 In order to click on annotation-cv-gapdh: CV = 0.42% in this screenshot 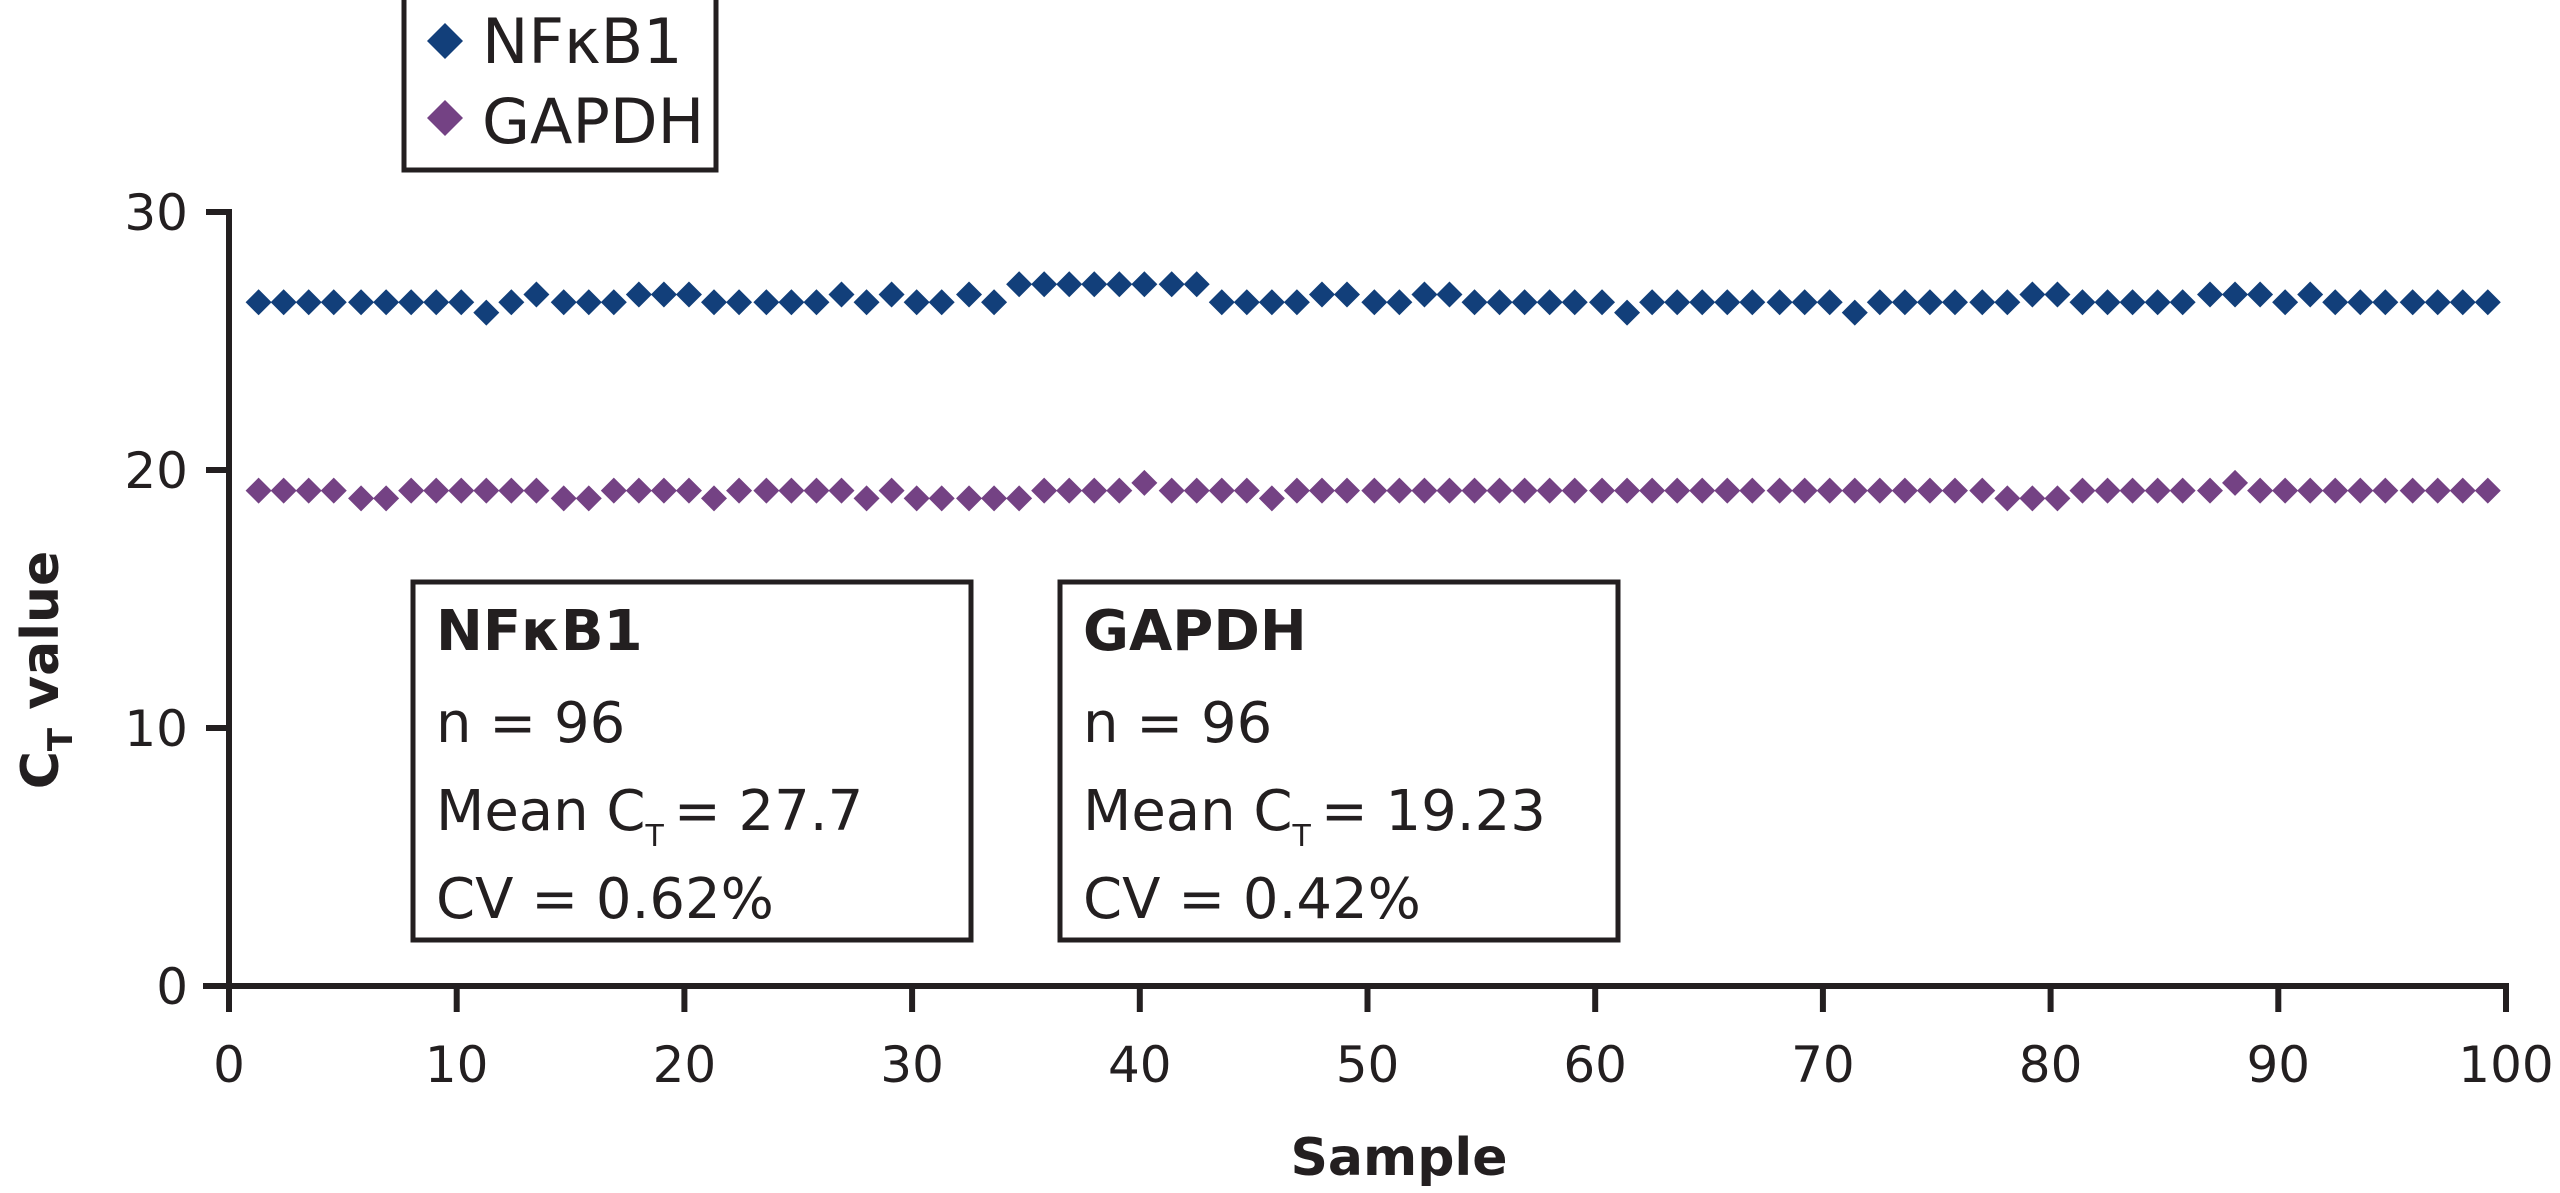, I will do `click(1252, 899)`.